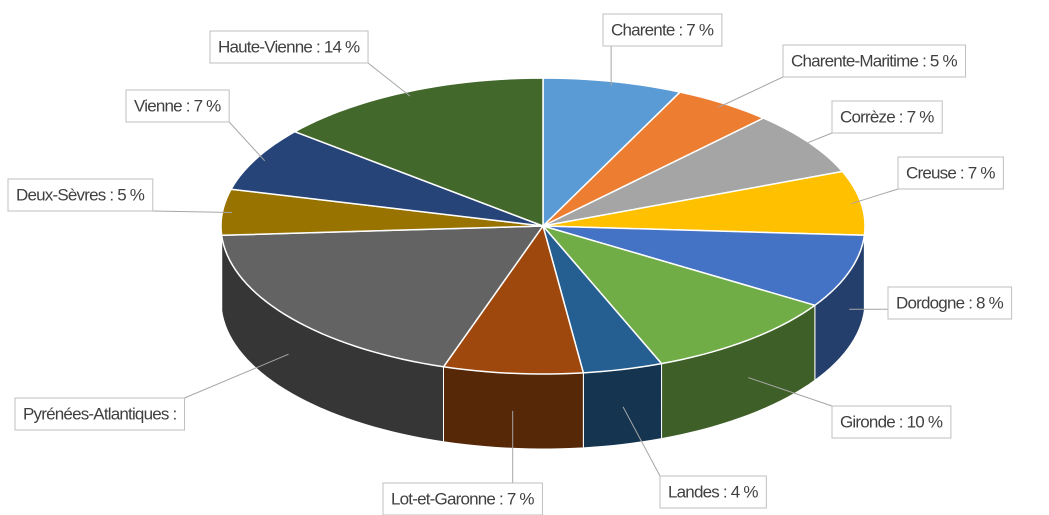  I want to click on data-label: Vienne : 7 %, so click(177, 105).